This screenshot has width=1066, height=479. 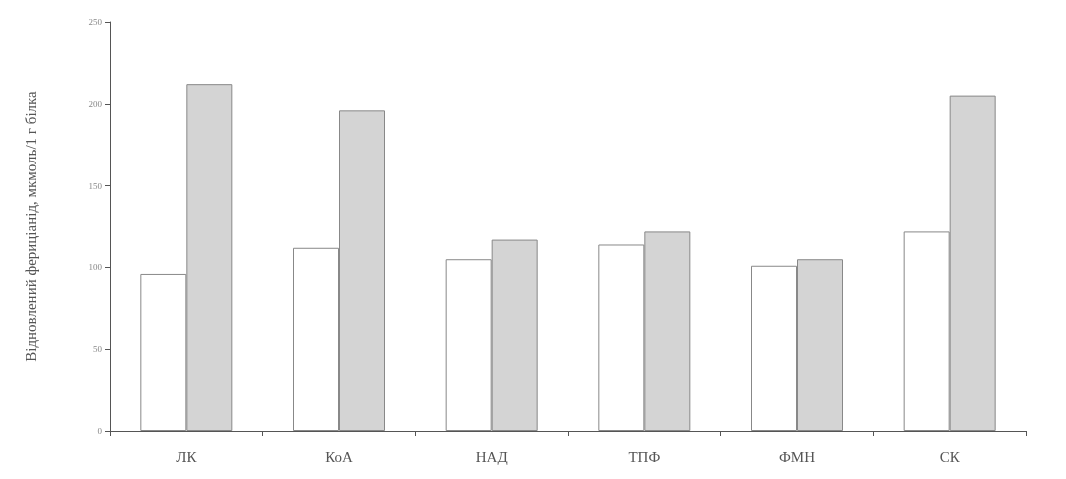 What do you see at coordinates (950, 456) in the screenshot?
I see `x-tick-label: СК` at bounding box center [950, 456].